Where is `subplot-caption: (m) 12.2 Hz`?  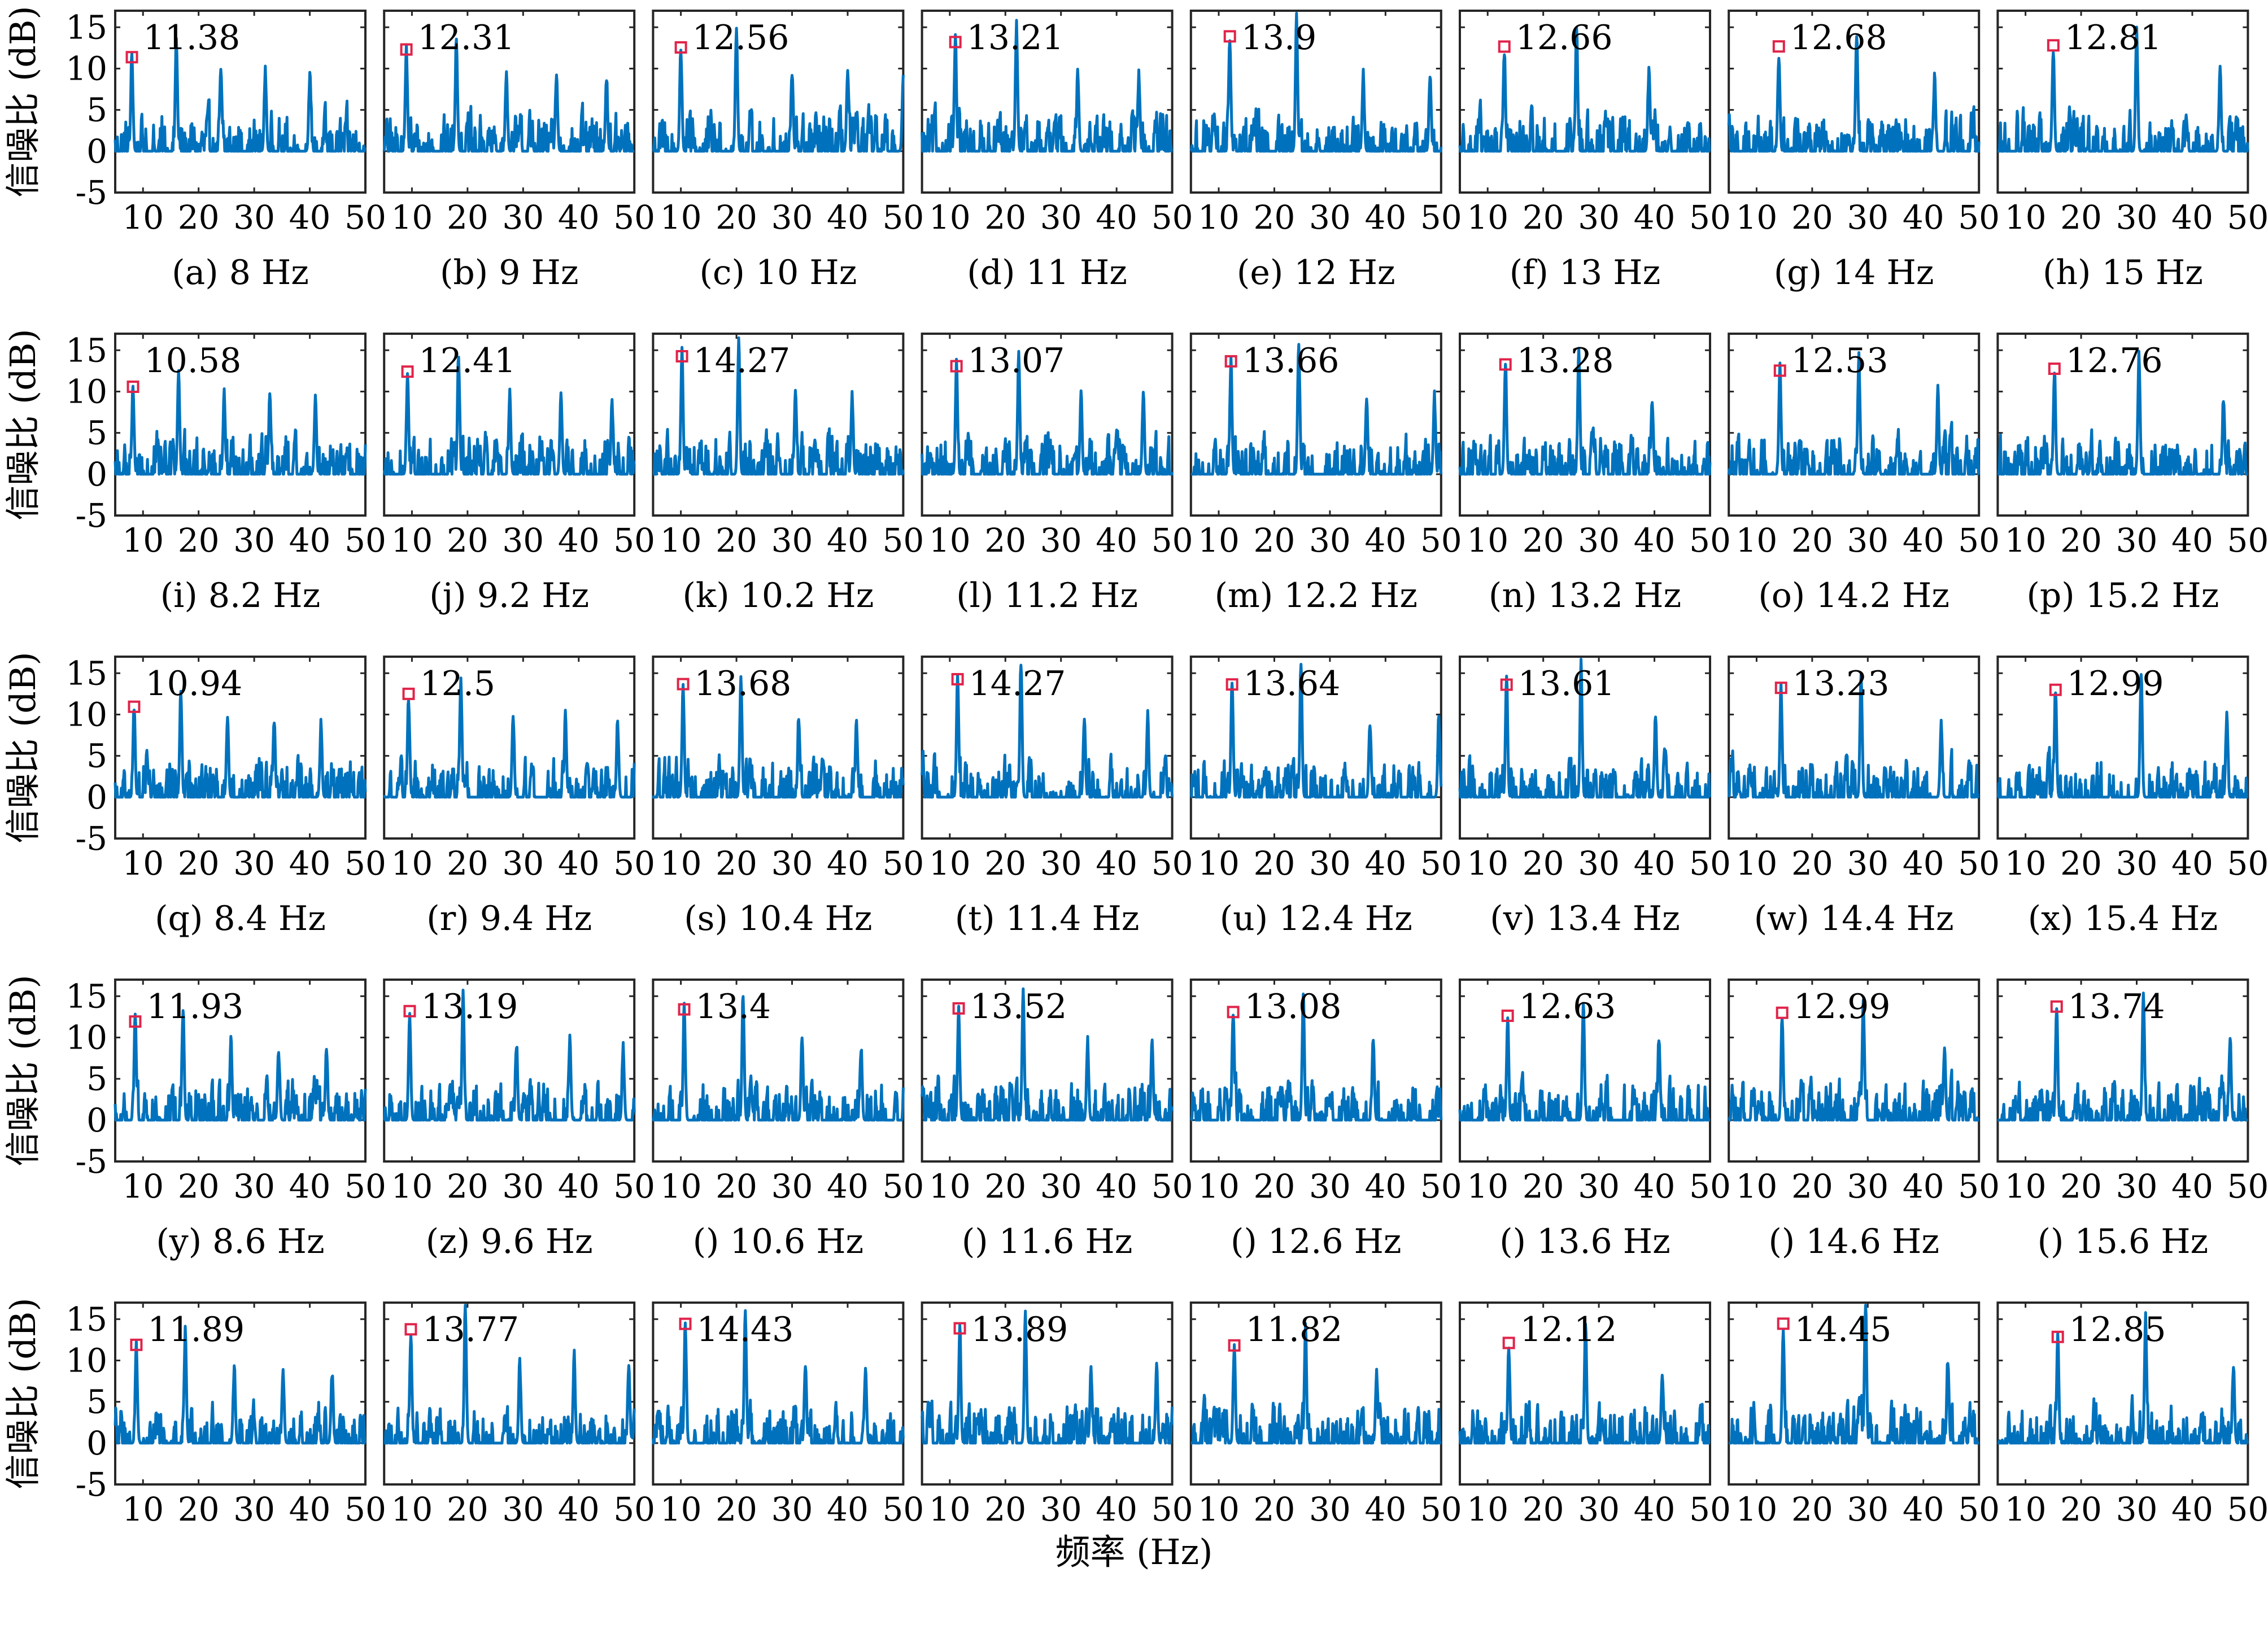
subplot-caption: (m) 12.2 Hz is located at coordinates (1316, 595).